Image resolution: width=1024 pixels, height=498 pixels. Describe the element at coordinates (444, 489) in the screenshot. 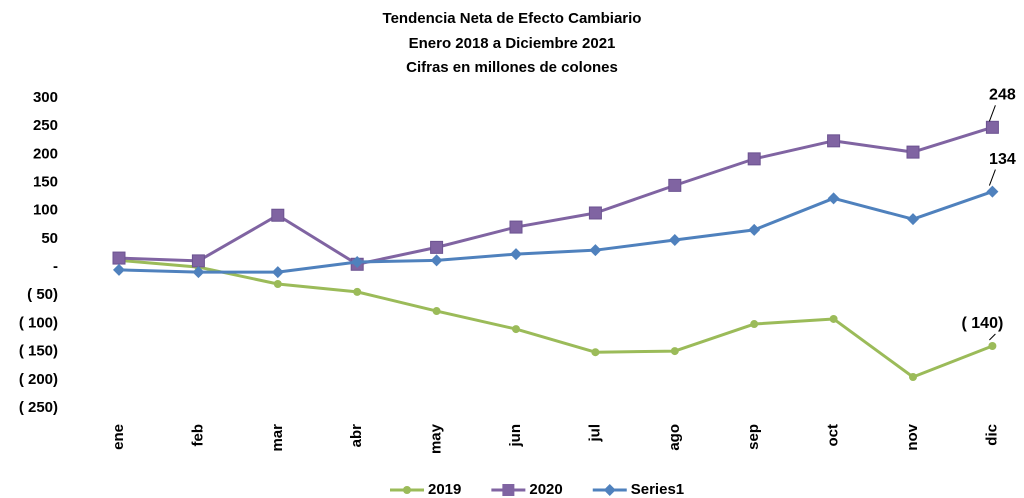

I see `legend-label: 2019` at that location.